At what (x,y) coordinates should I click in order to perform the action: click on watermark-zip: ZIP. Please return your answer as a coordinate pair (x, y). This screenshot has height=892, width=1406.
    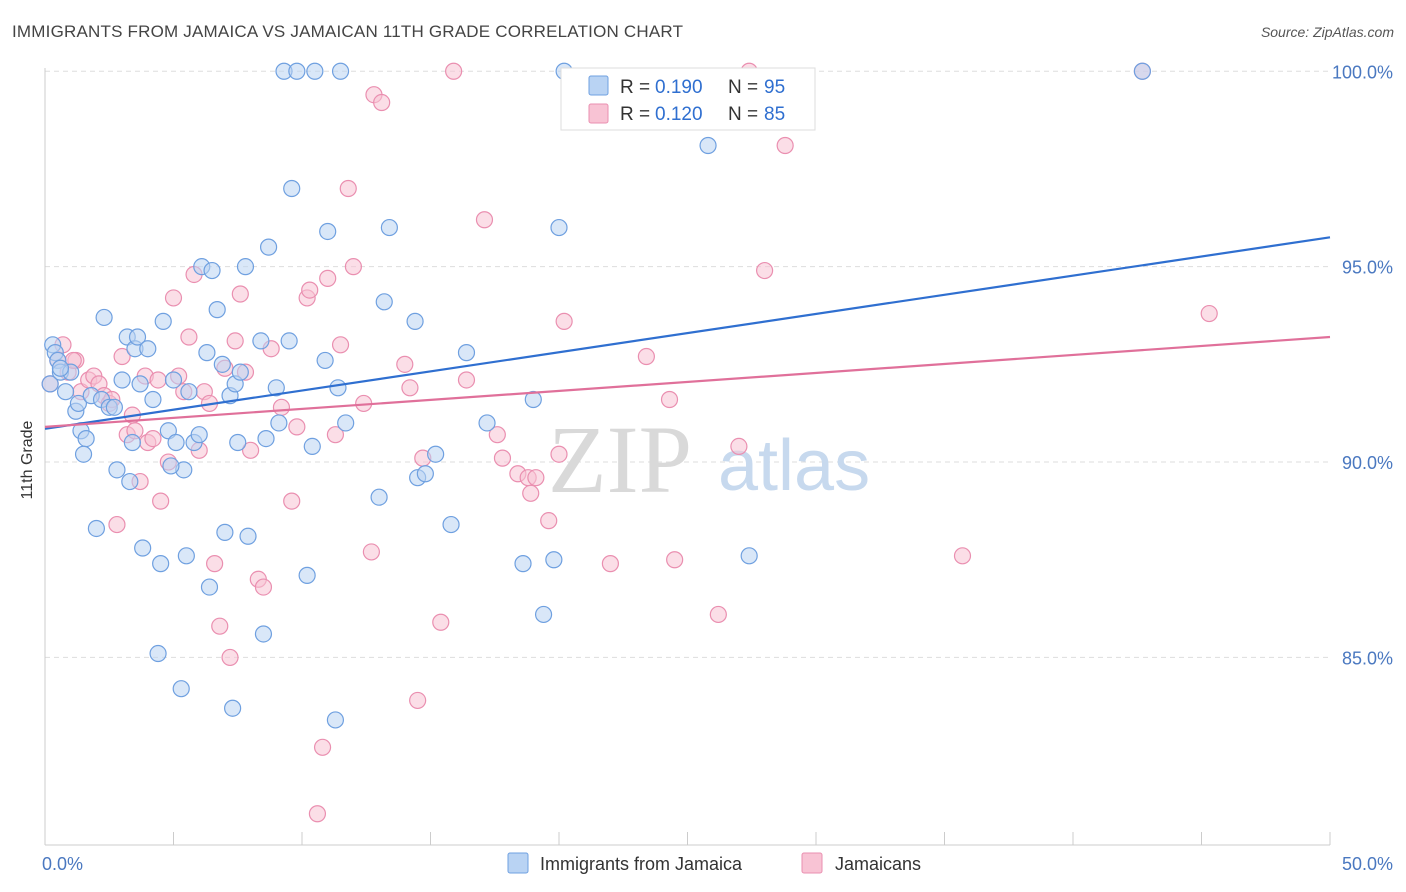
    Looking at the image, I should click on (620, 459).